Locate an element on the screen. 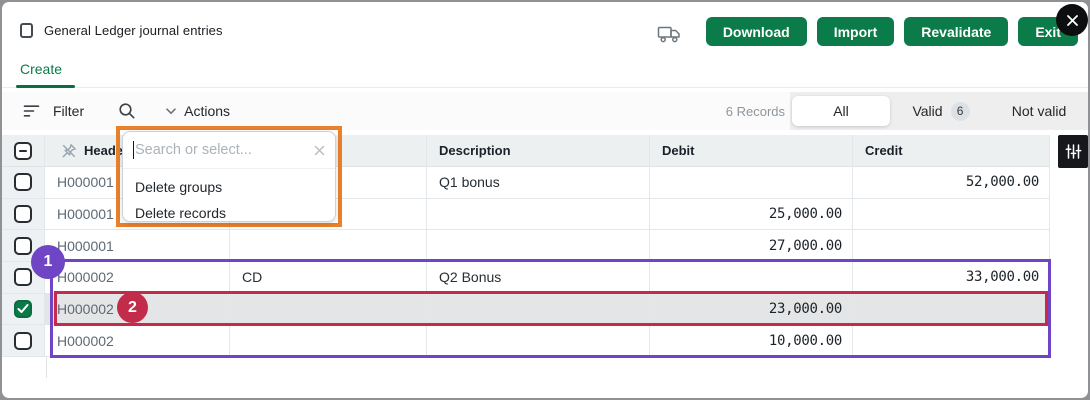 This screenshot has height=400, width=1090. column-header-credit: Credit is located at coordinates (951, 151).